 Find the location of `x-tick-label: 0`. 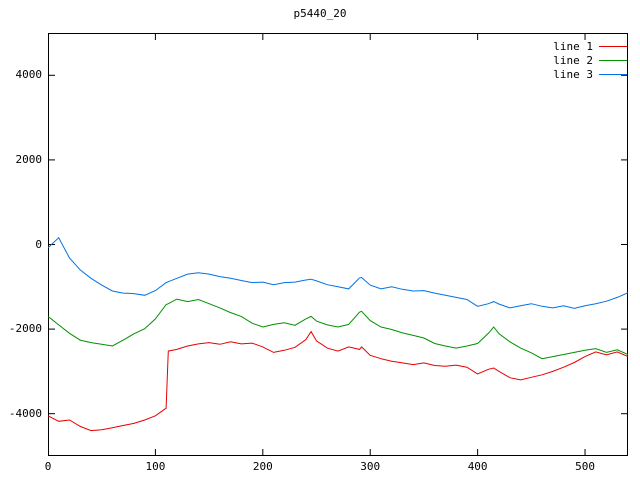

x-tick-label: 0 is located at coordinates (48, 466).